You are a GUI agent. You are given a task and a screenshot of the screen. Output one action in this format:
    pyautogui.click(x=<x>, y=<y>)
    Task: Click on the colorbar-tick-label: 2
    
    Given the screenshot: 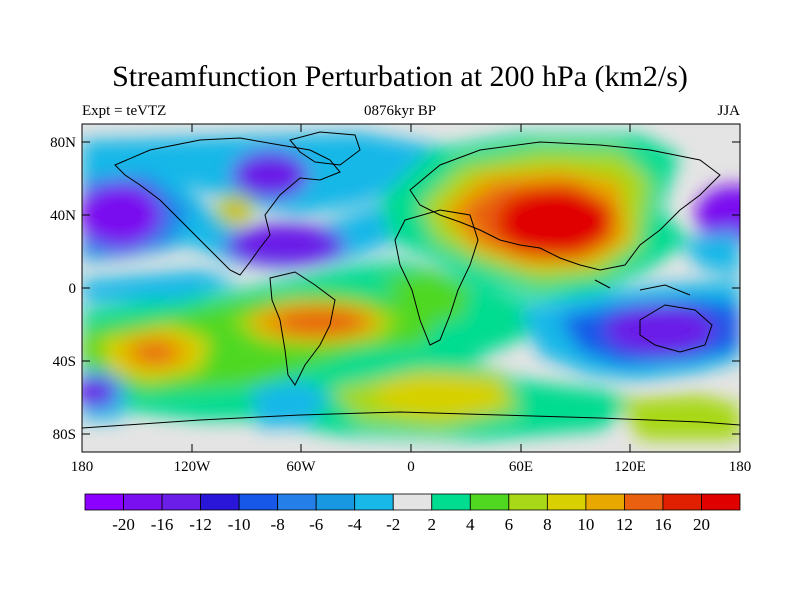 What is the action you would take?
    pyautogui.click(x=432, y=524)
    